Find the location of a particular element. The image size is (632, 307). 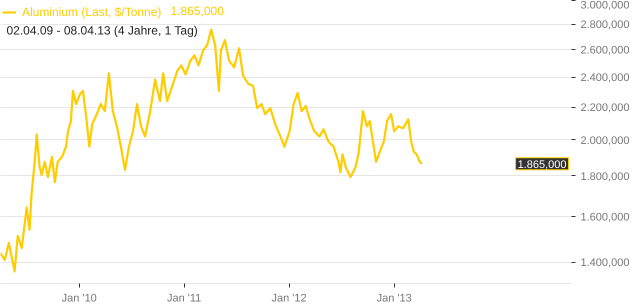

y-tick-label: 2.200,000 is located at coordinates (605, 108).